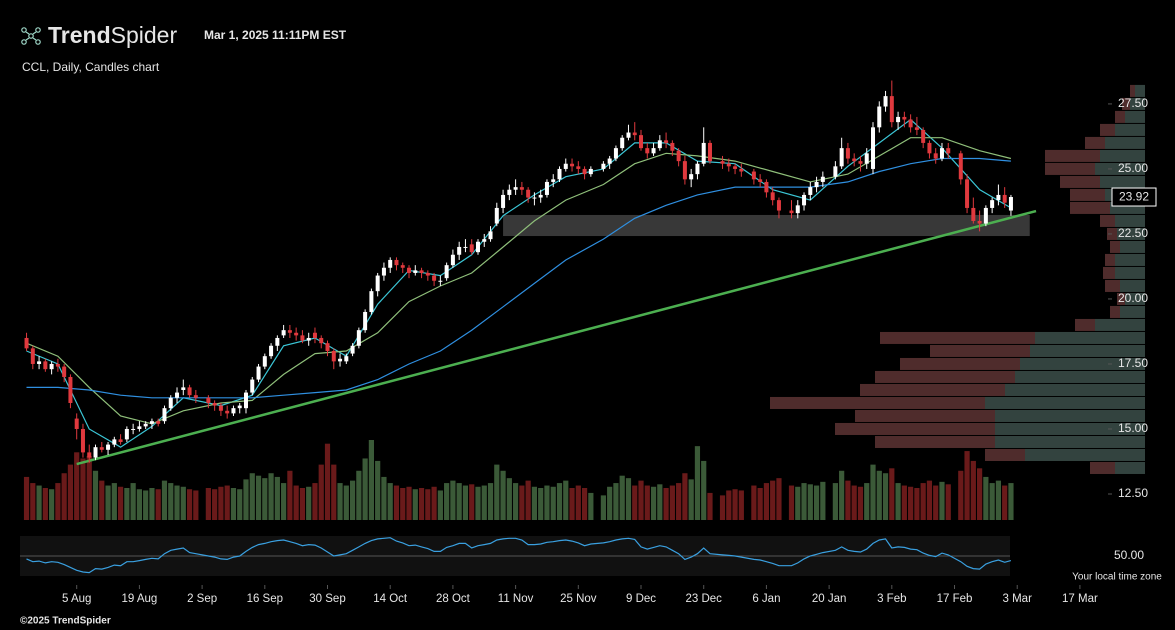 This screenshot has height=630, width=1175. I want to click on y-tick-label: 22.50, so click(1133, 233).